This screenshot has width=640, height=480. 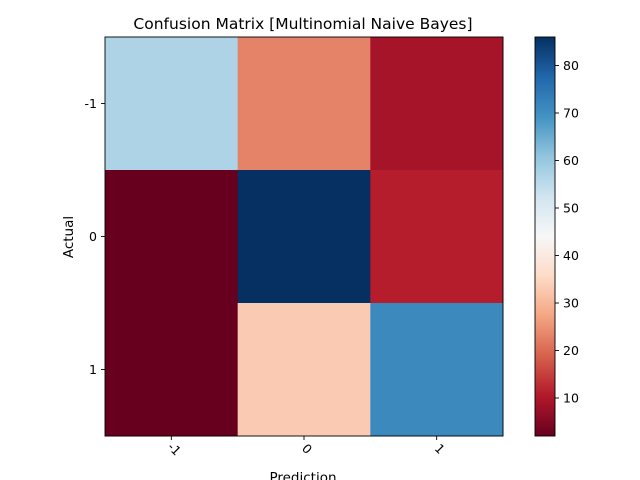 I want to click on x-axis-ticks: -1 0 1, so click(x=306, y=447).